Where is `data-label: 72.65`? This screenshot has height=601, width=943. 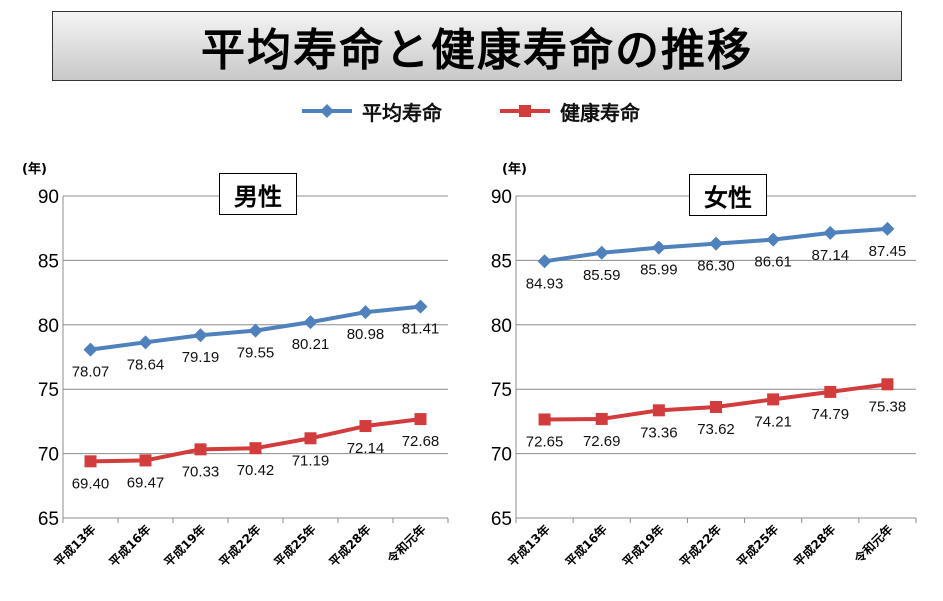
data-label: 72.65 is located at coordinates (545, 441).